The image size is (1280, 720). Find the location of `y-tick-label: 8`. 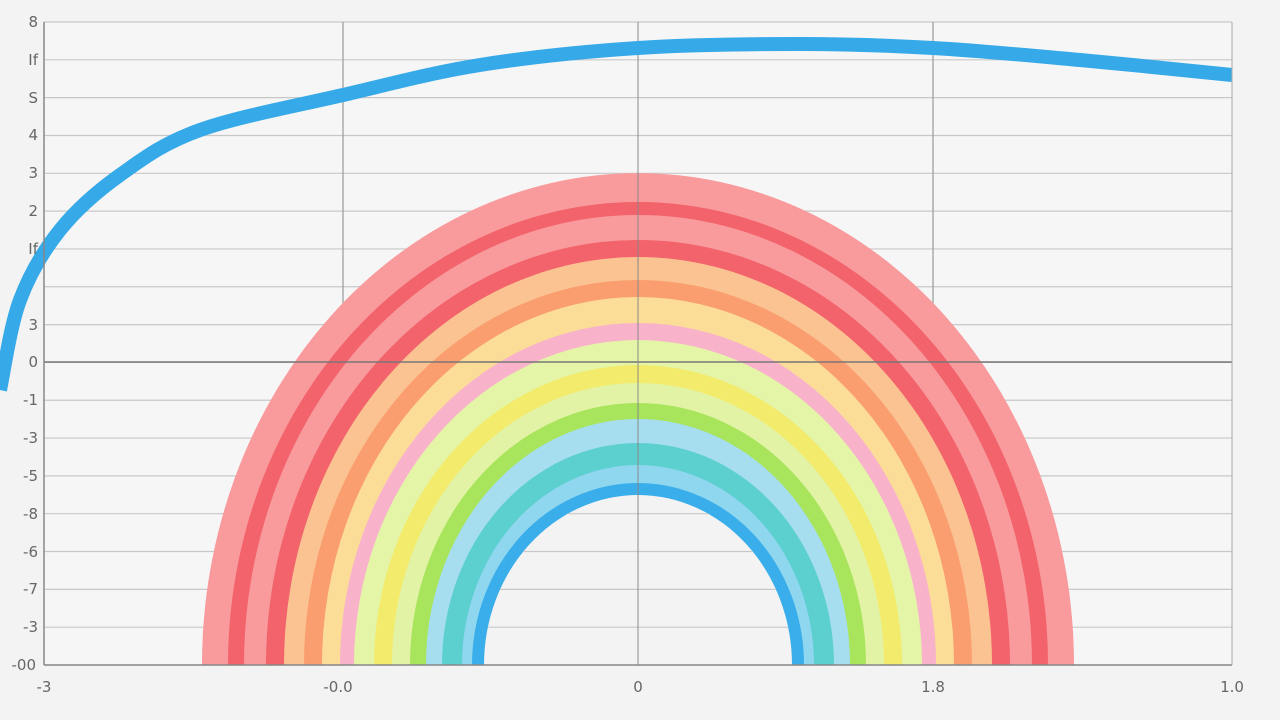

y-tick-label: 8 is located at coordinates (33, 22).